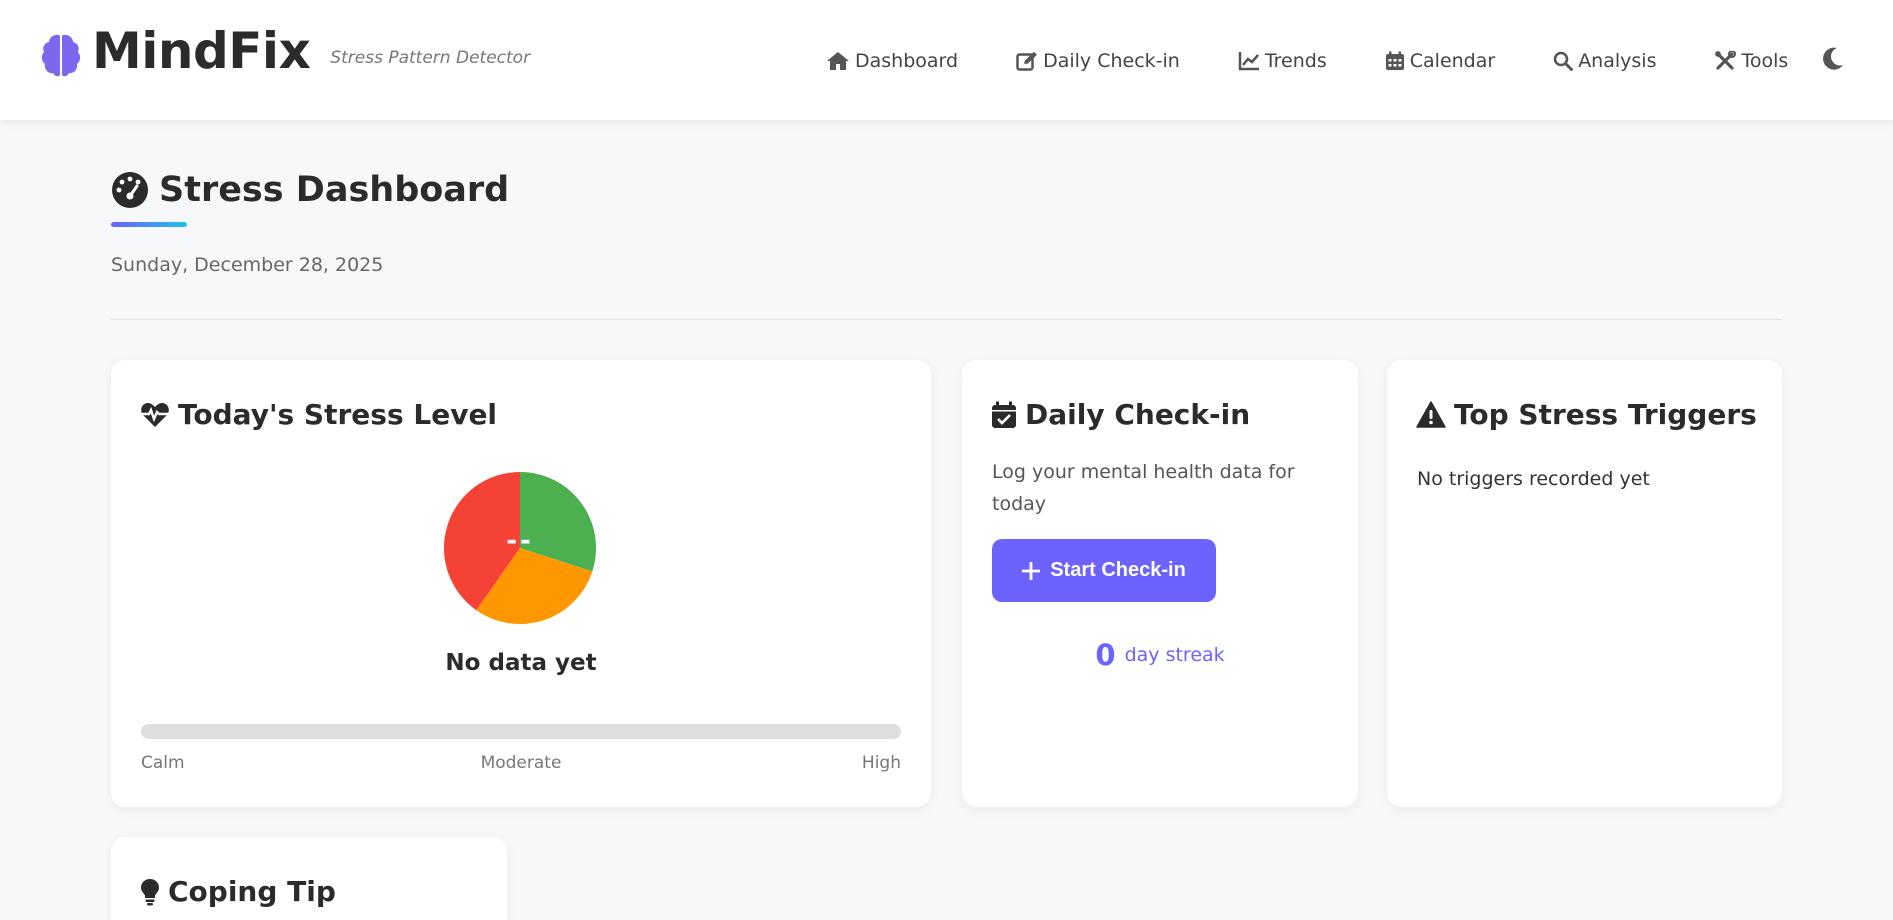 Image resolution: width=1893 pixels, height=920 pixels. What do you see at coordinates (155, 414) in the screenshot?
I see `heartbeat-icon` at bounding box center [155, 414].